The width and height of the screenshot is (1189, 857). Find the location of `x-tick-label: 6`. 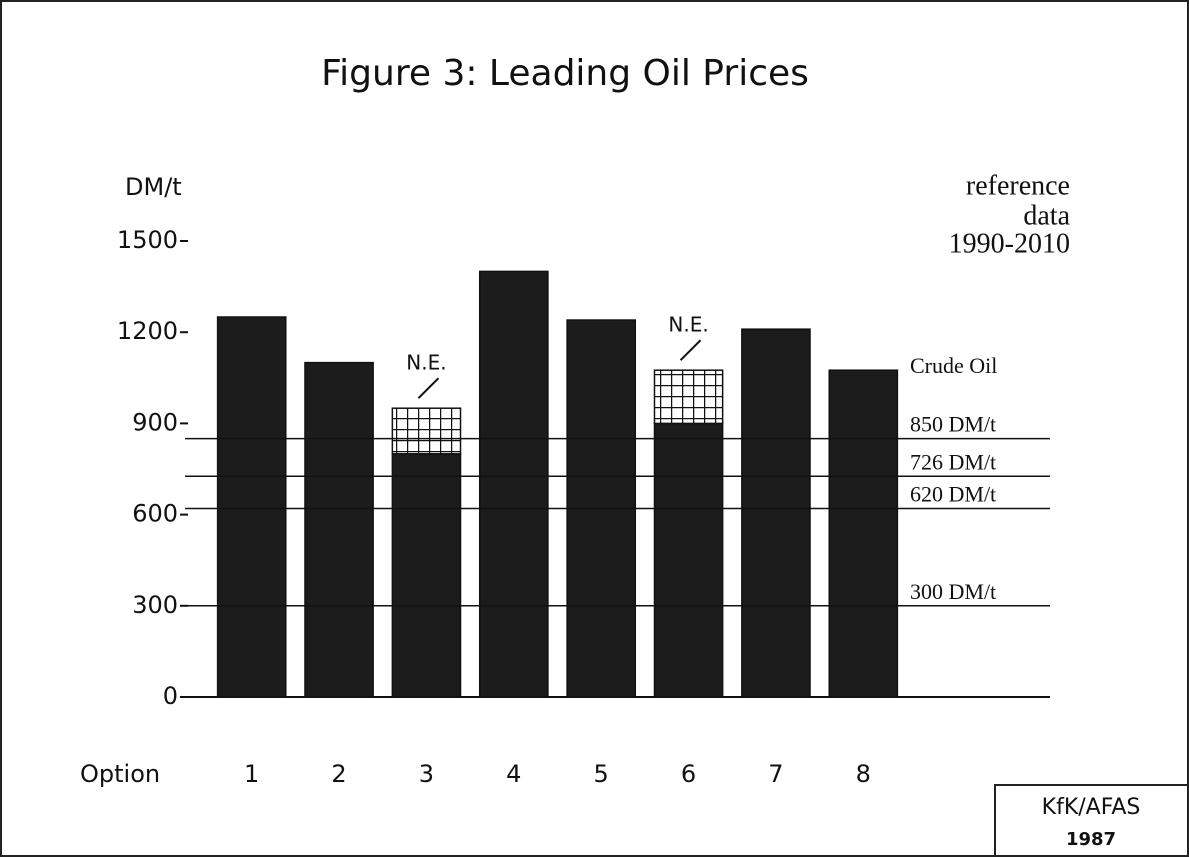

x-tick-label: 6 is located at coordinates (688, 774).